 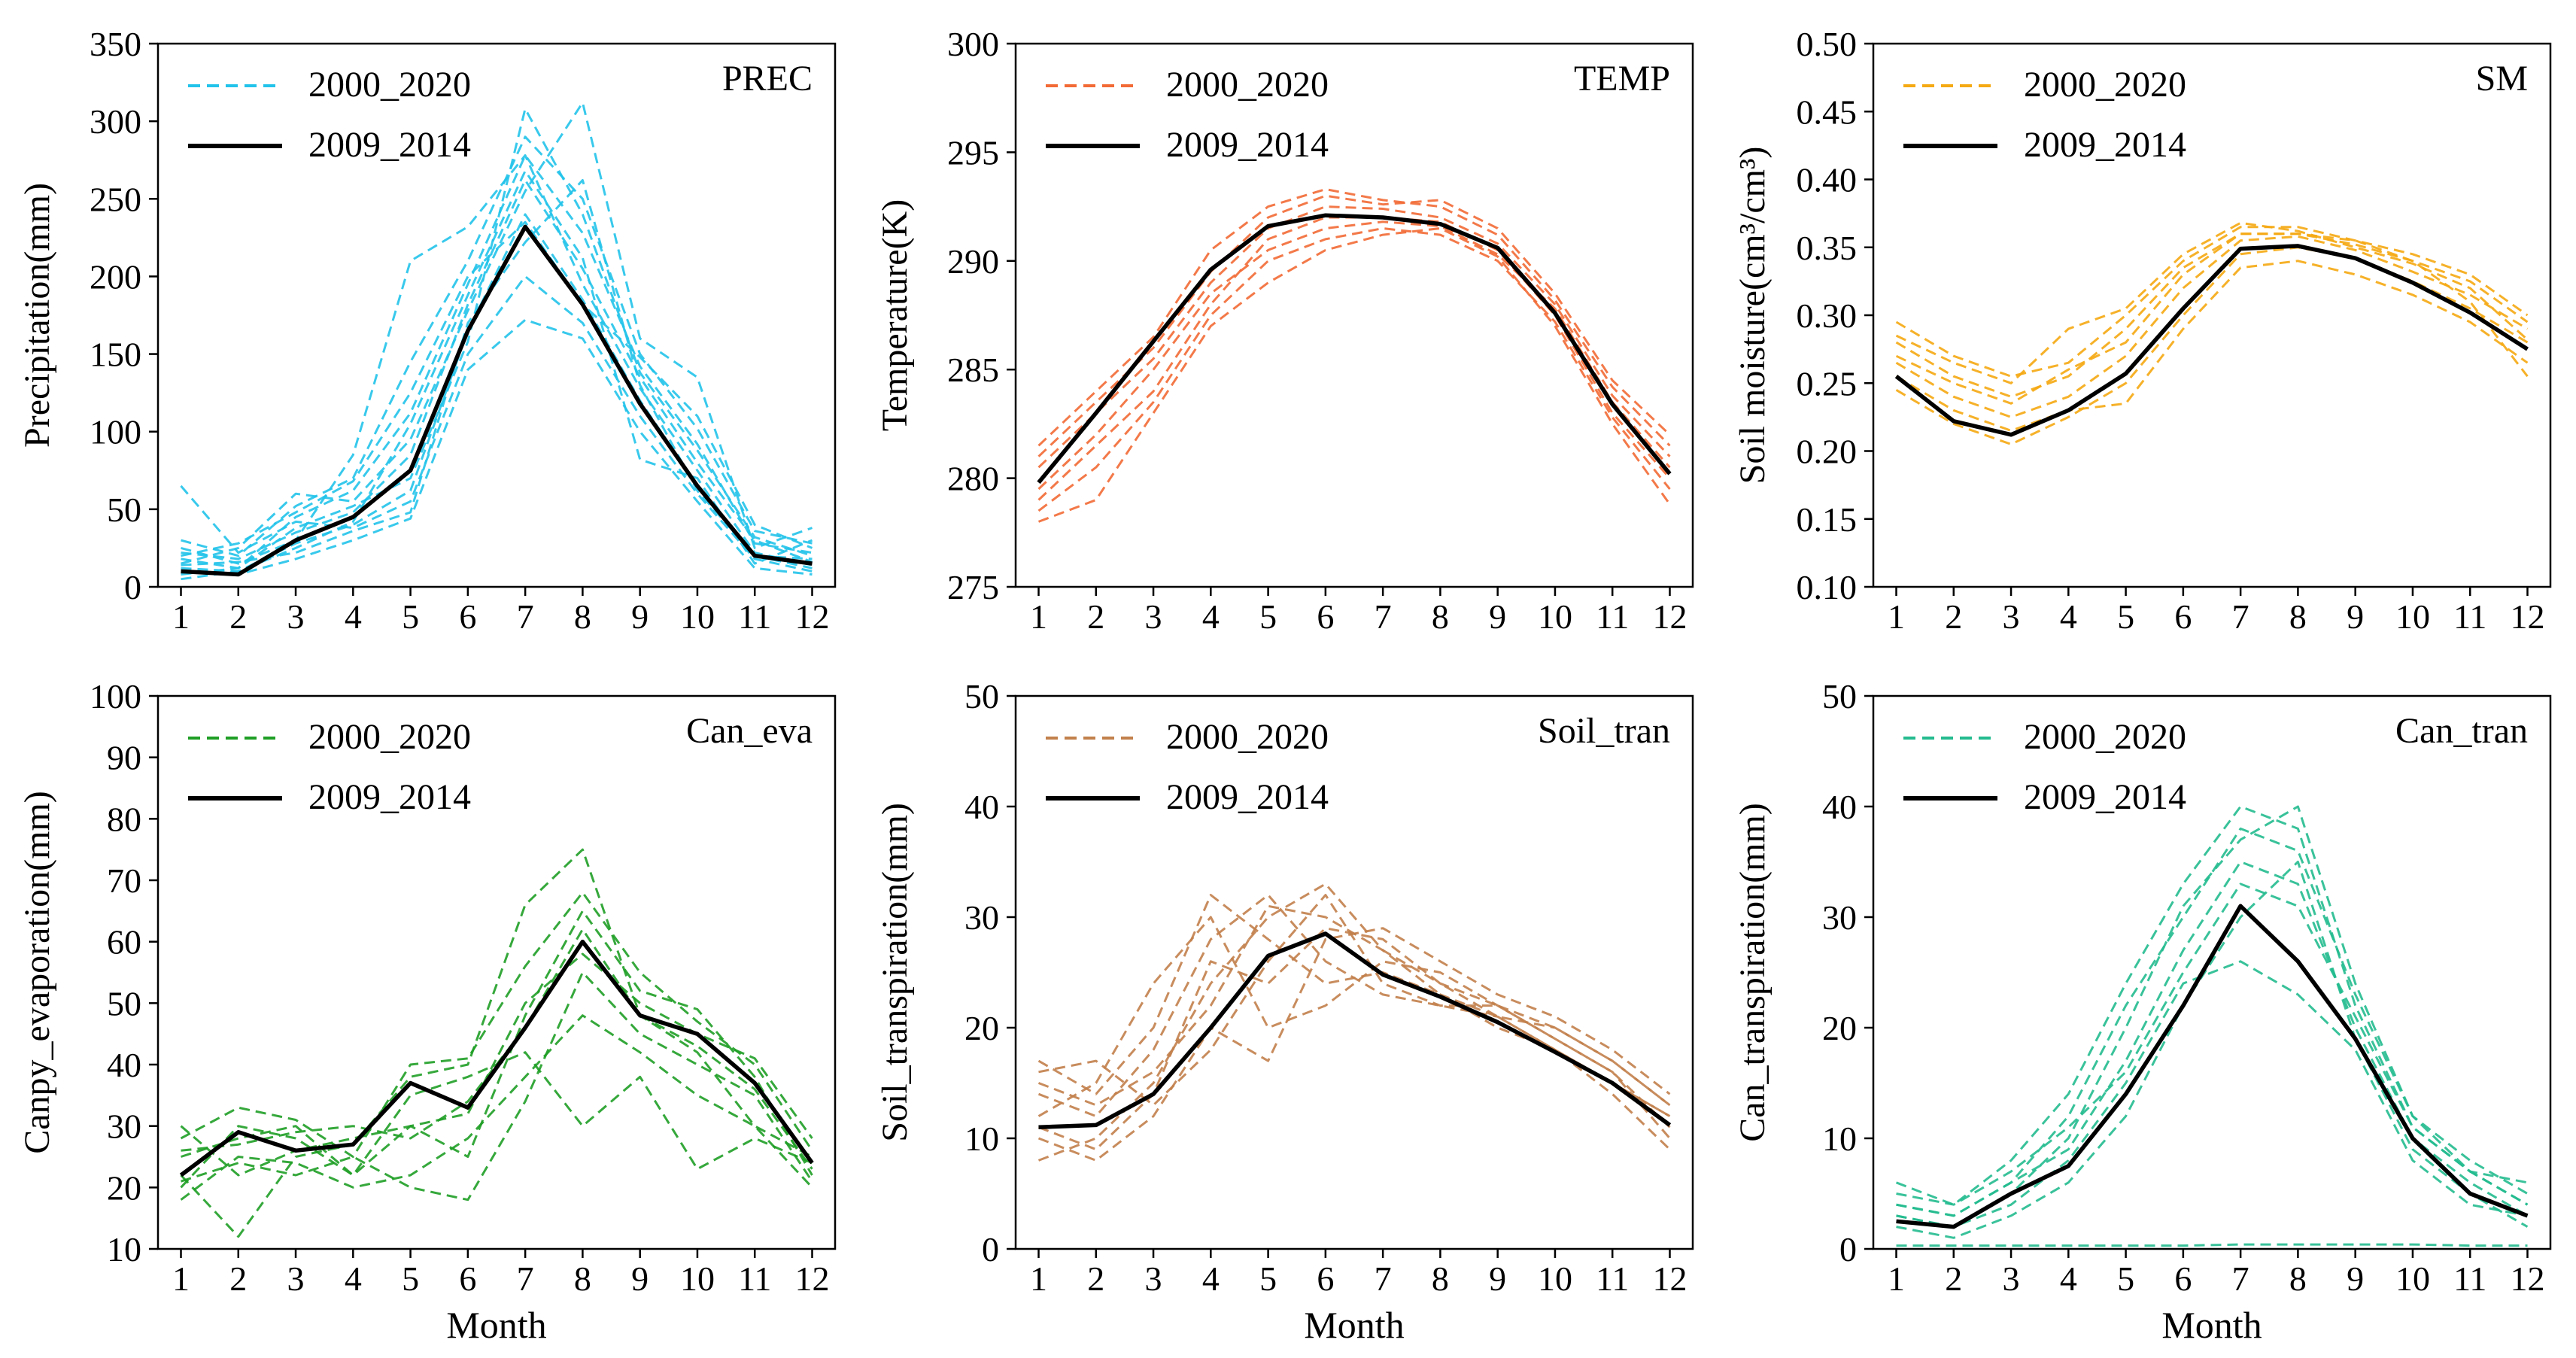 I want to click on y-tick-label: 10, so click(x=1840, y=1139).